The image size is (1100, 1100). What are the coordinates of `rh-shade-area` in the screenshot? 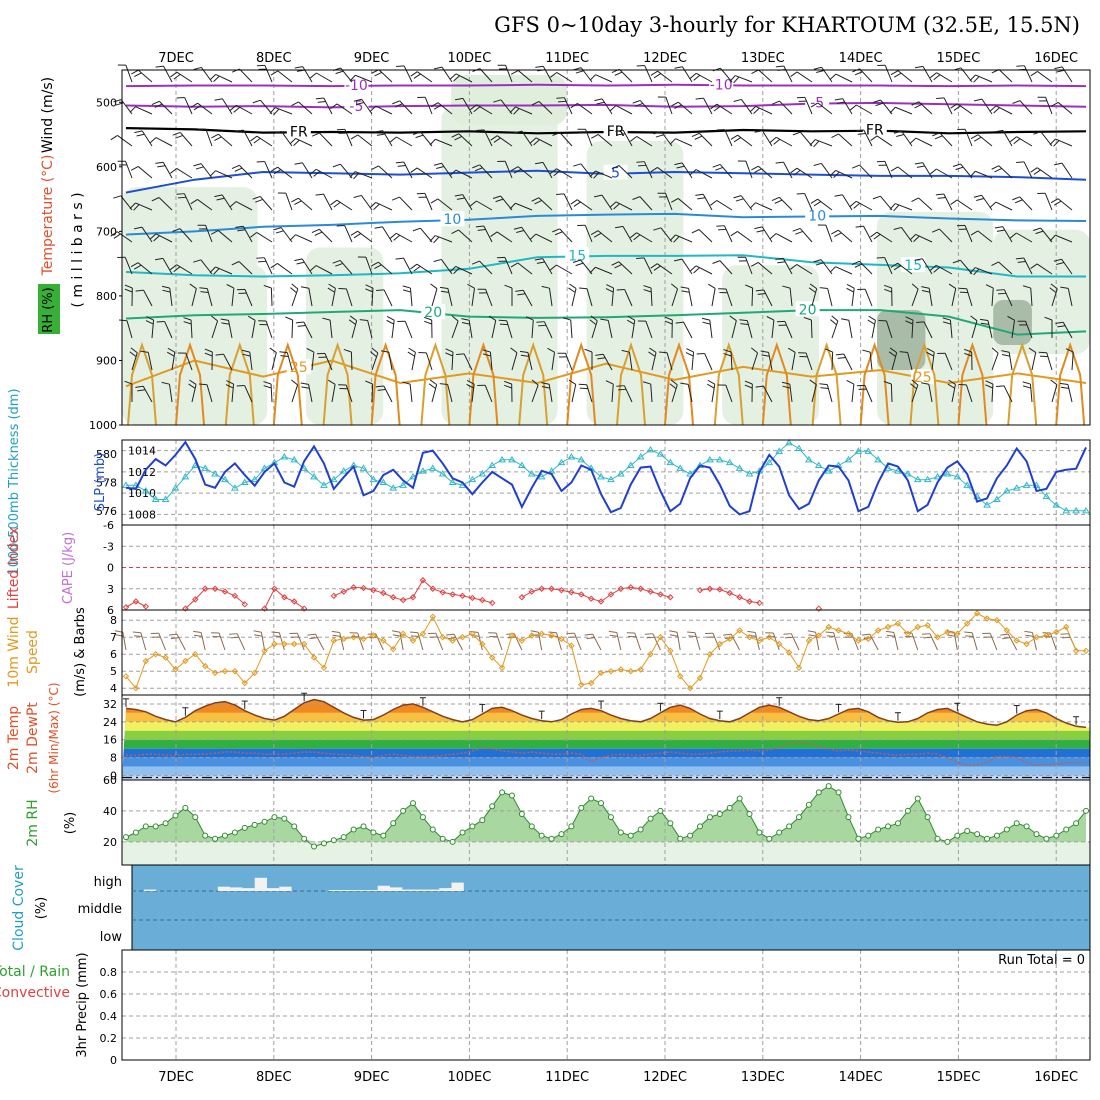 It's located at (344, 336).